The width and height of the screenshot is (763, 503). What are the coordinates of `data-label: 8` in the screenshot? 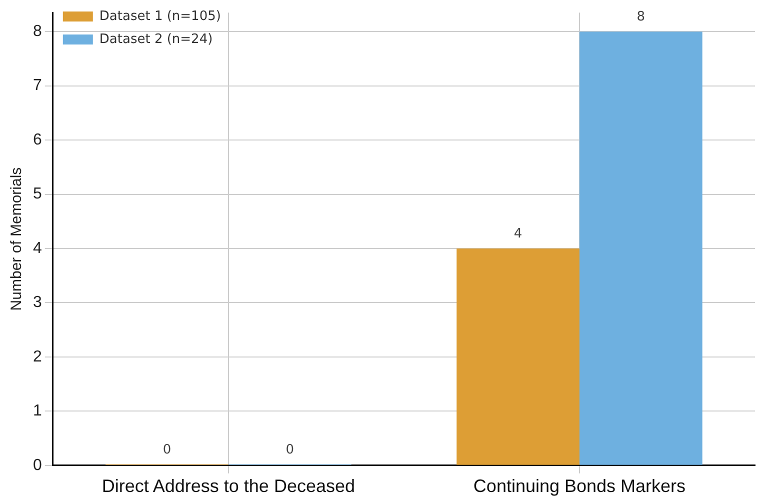 It's located at (641, 16).